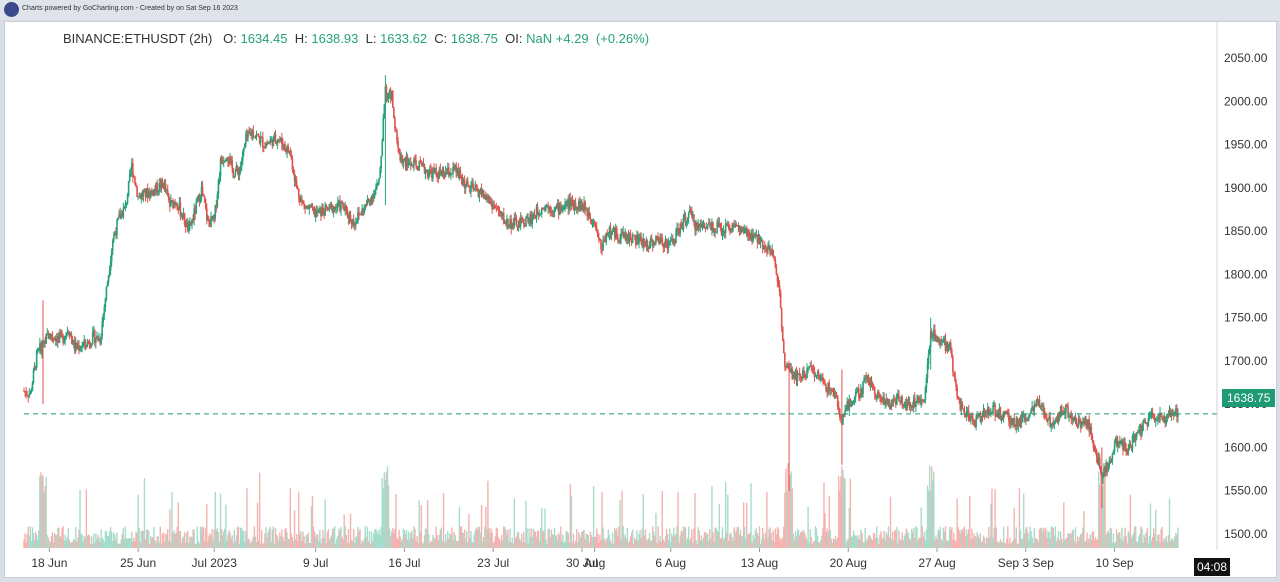 The height and width of the screenshot is (582, 1280). What do you see at coordinates (670, 563) in the screenshot?
I see `x-tick-label: 6 Aug` at bounding box center [670, 563].